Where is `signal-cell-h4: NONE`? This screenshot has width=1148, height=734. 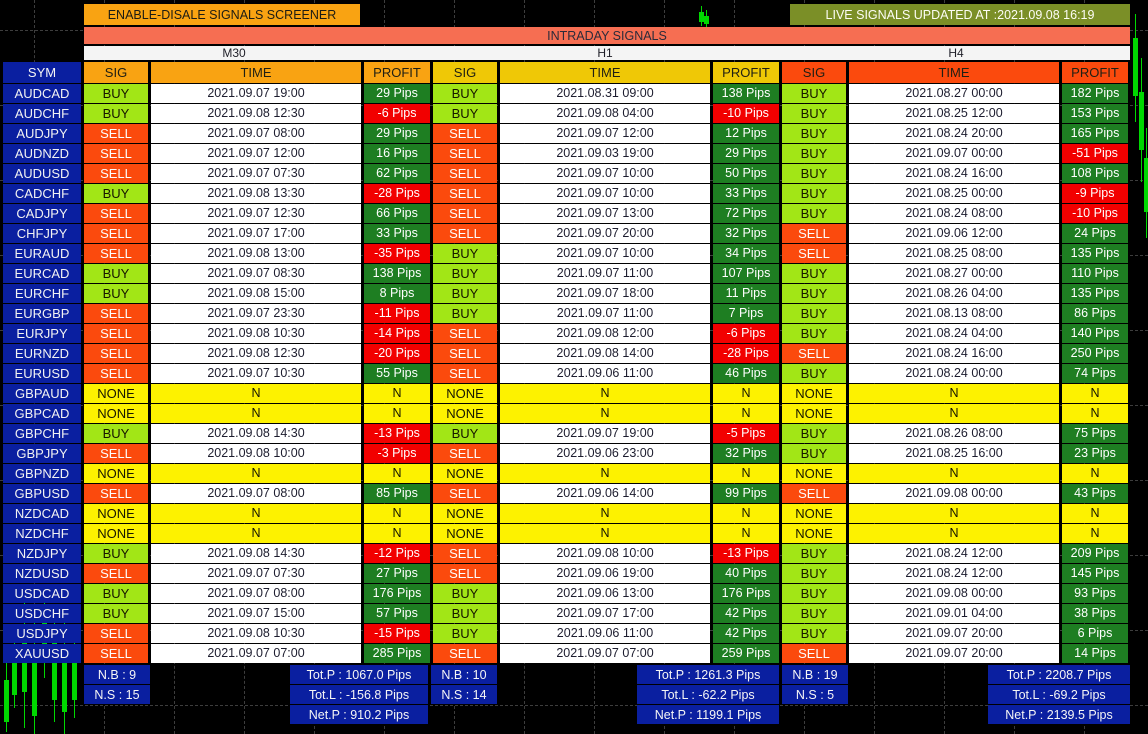
signal-cell-h4: NONE is located at coordinates (814, 533).